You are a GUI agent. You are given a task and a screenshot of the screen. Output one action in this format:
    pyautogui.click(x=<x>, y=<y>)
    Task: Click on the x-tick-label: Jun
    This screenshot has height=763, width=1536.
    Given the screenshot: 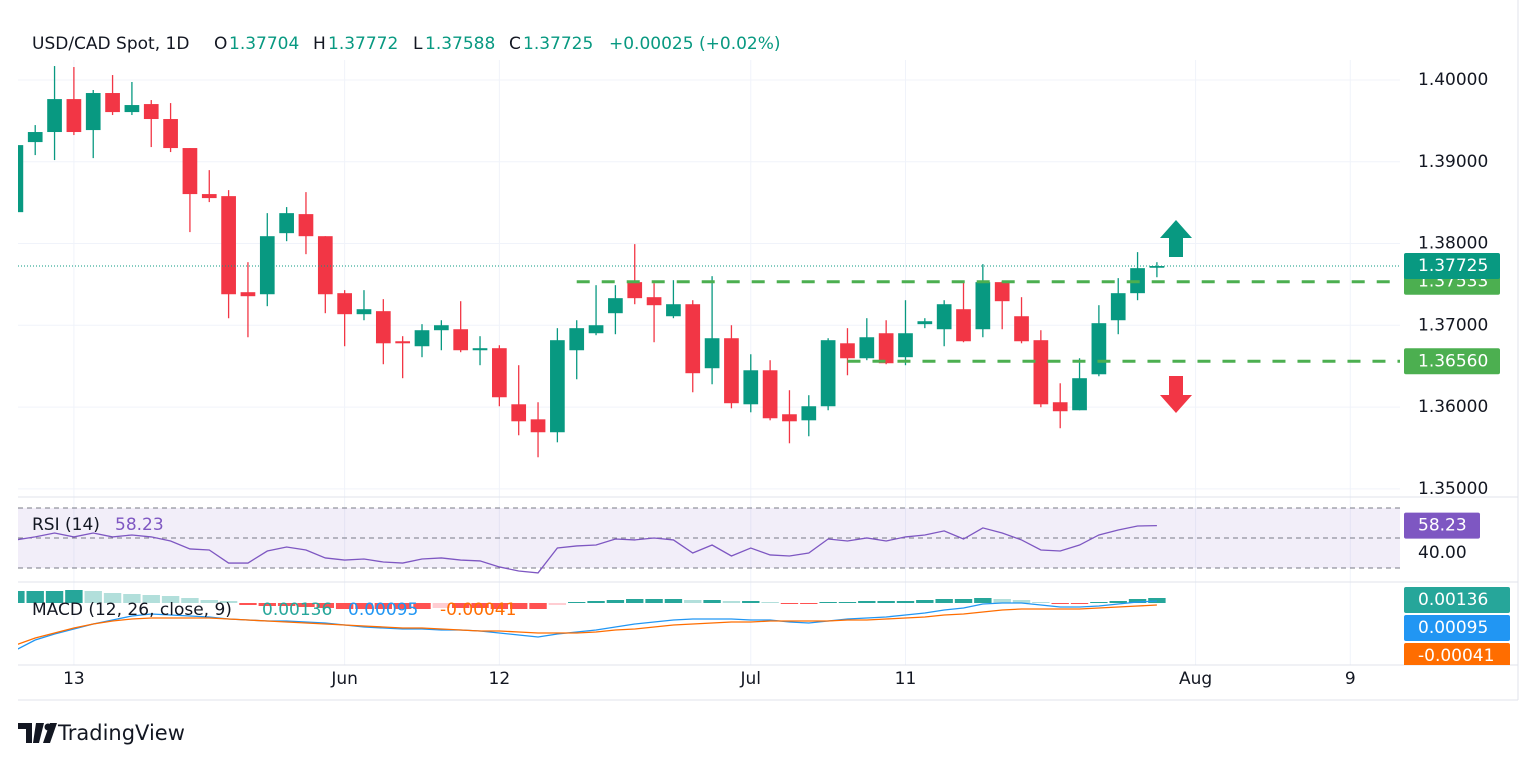 What is the action you would take?
    pyautogui.click(x=344, y=679)
    